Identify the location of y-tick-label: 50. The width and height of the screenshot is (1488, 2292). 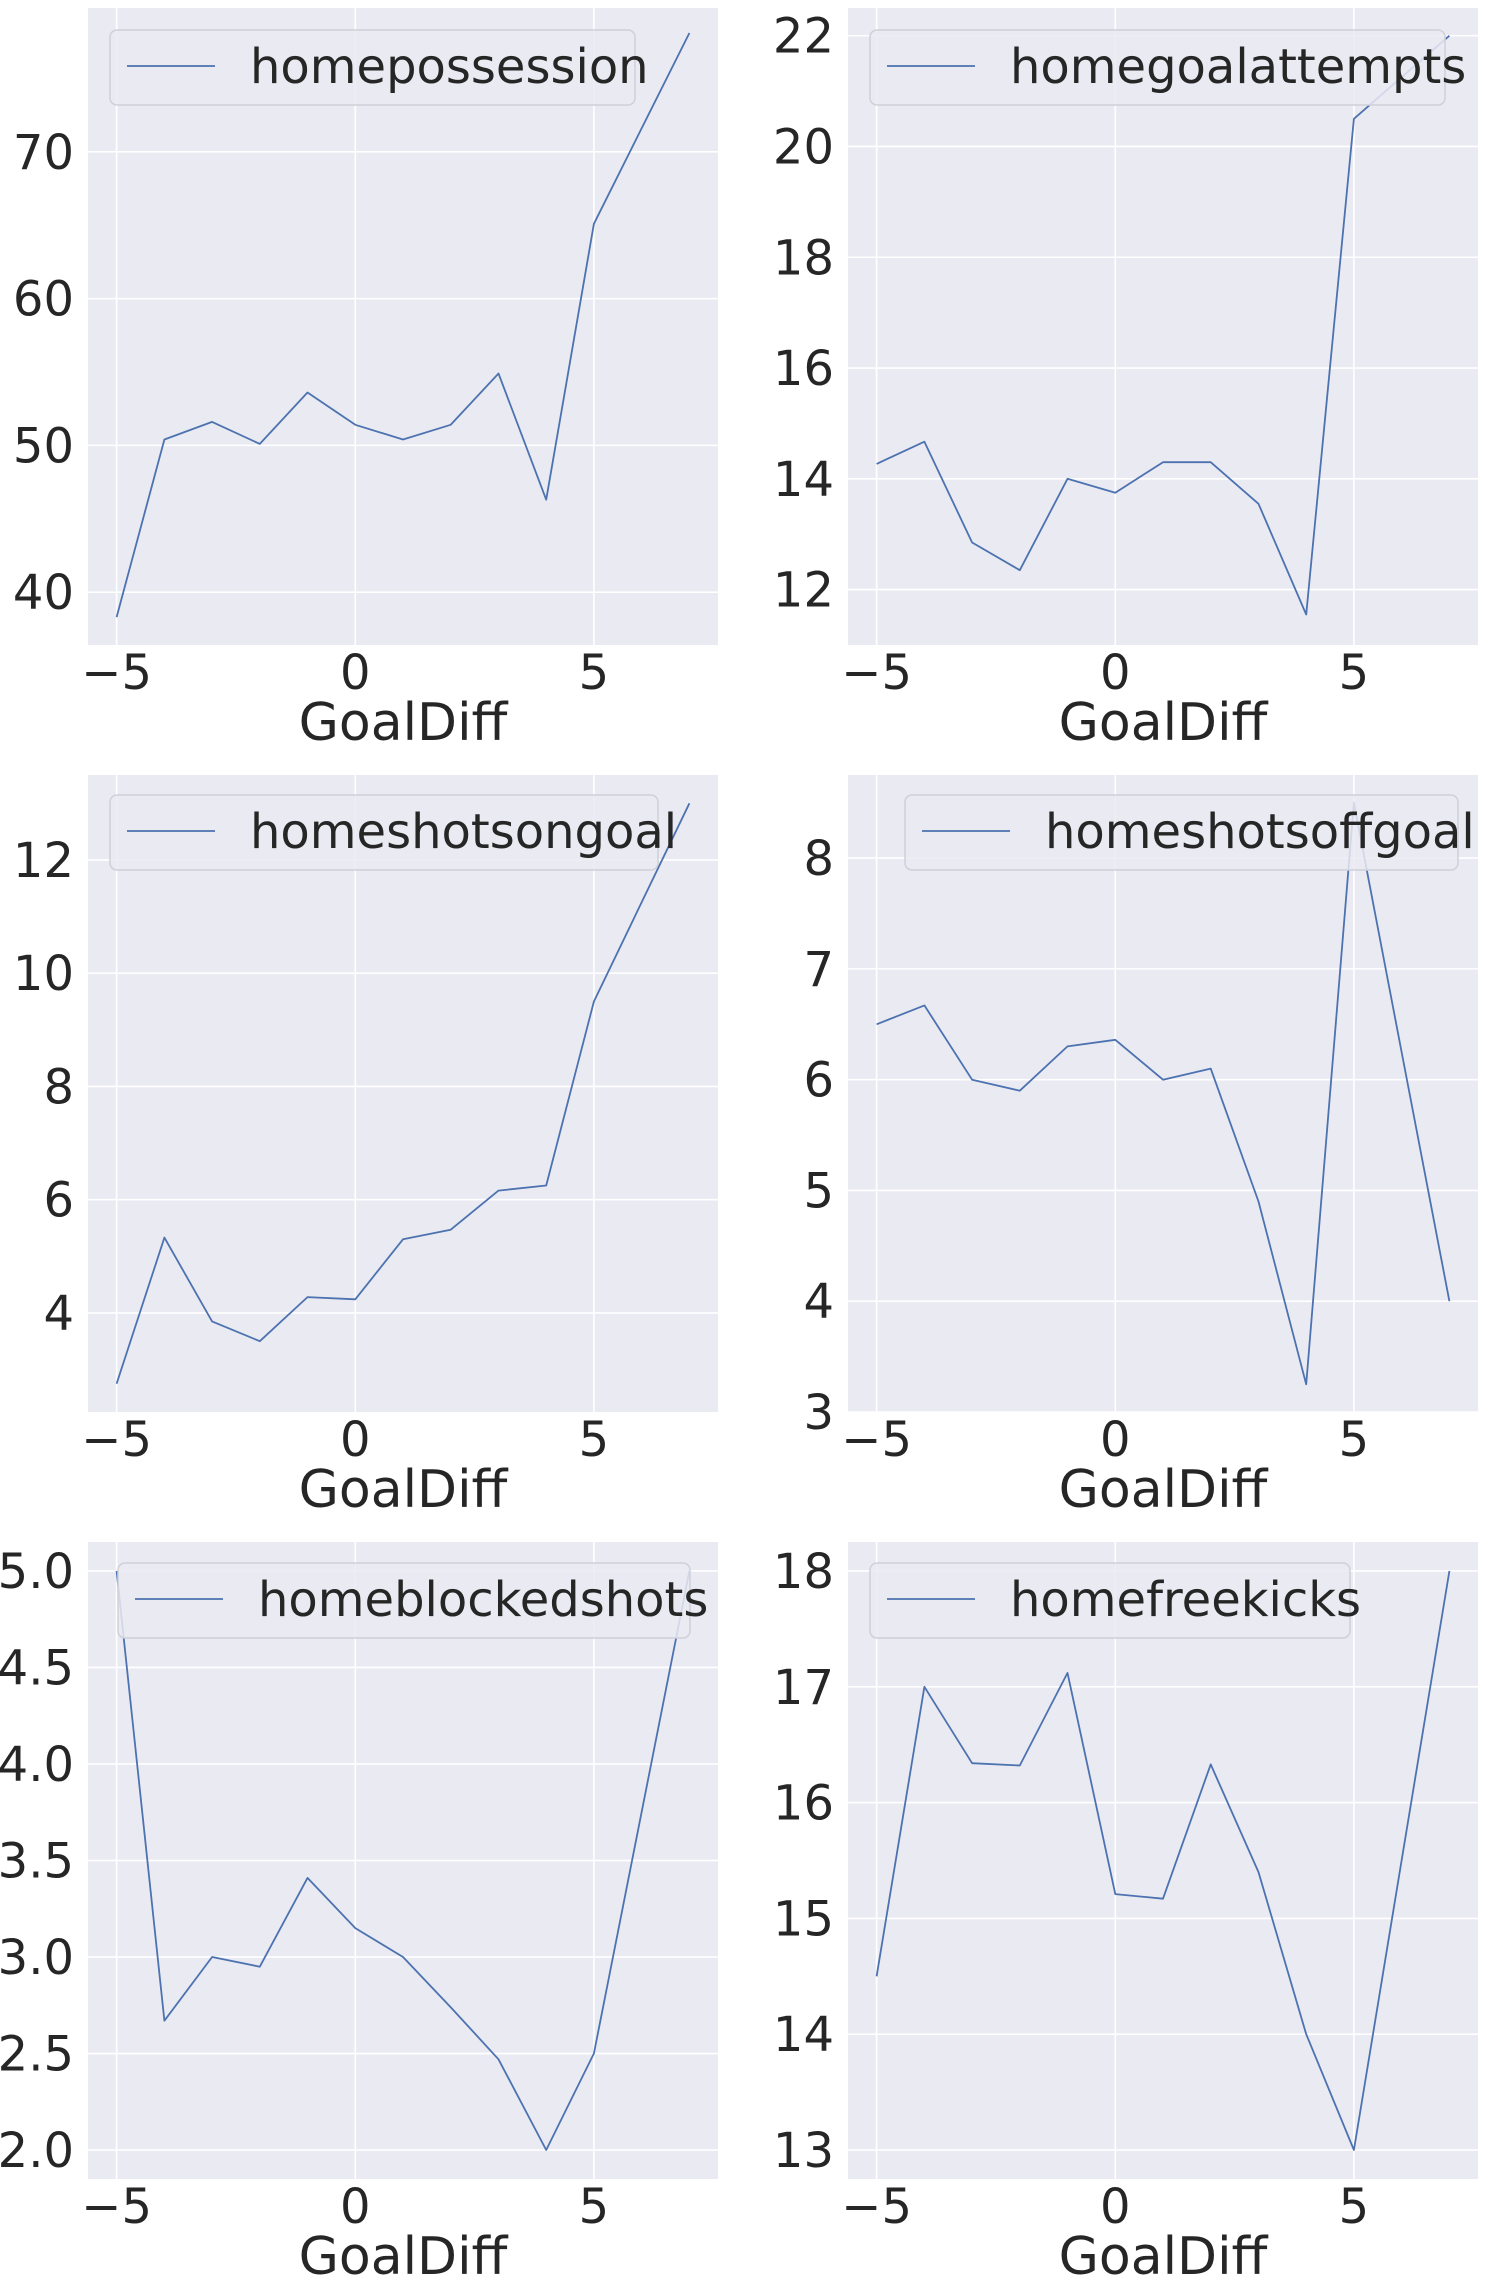
(43, 446).